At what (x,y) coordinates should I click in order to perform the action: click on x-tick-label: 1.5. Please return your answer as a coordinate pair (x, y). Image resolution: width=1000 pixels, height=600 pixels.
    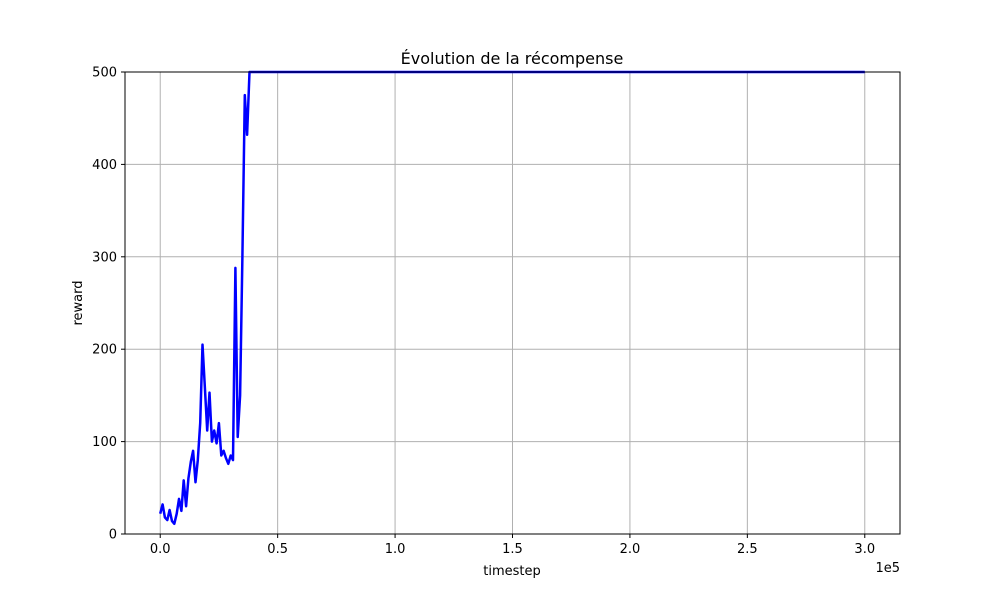
    Looking at the image, I should click on (512, 549).